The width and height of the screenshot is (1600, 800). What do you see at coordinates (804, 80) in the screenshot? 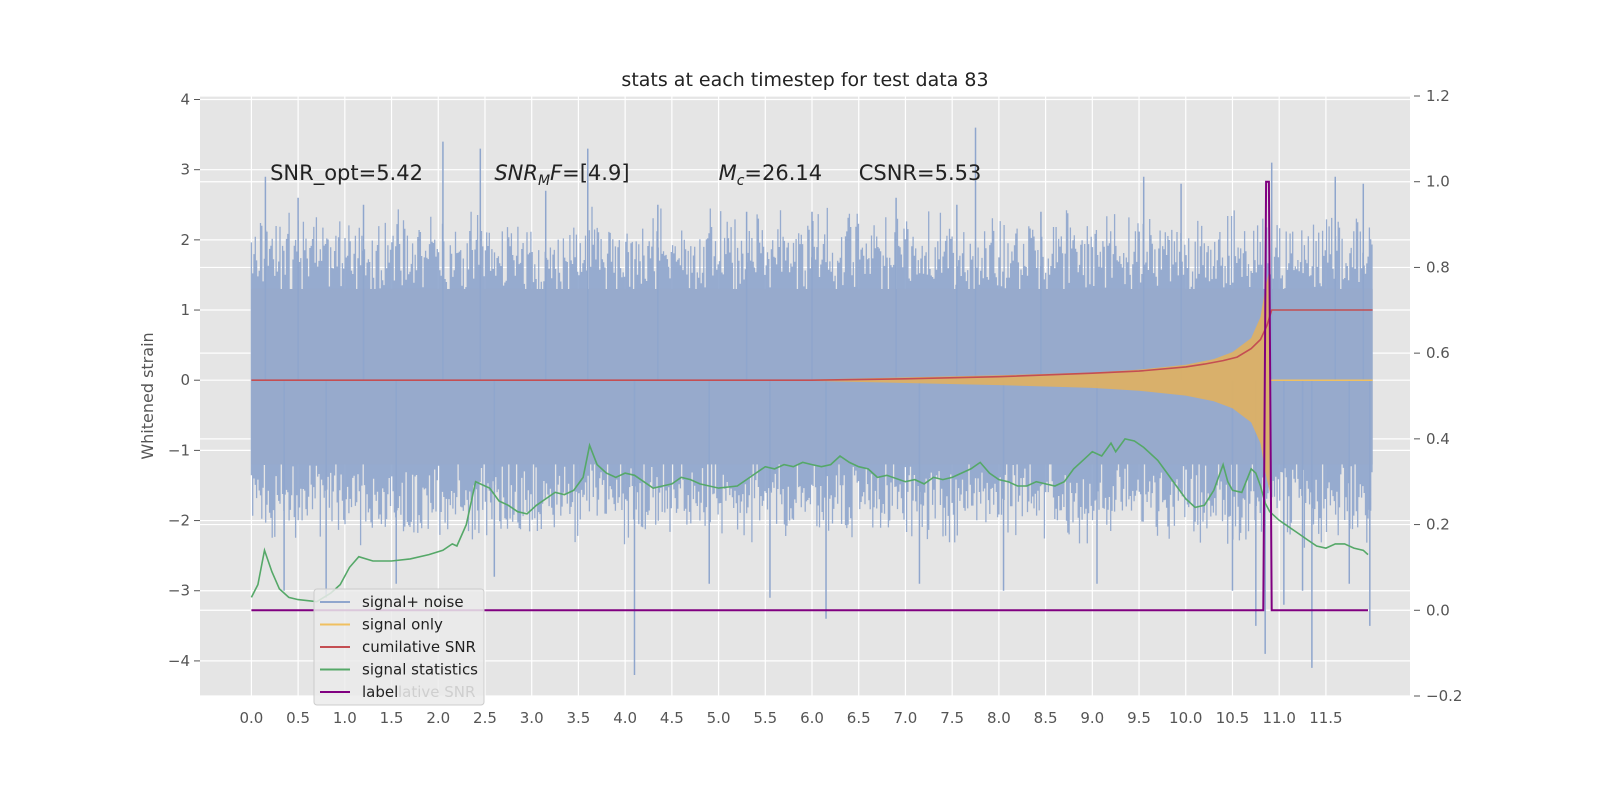
I see `chart-title: stats at each timestep for test data 83` at bounding box center [804, 80].